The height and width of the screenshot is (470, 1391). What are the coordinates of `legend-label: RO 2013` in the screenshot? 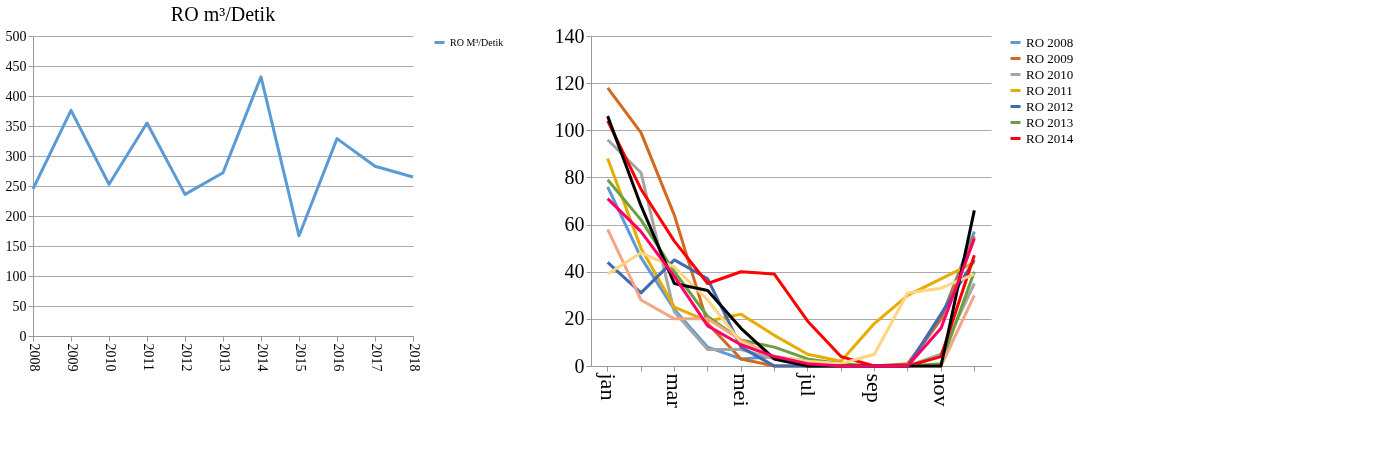 It's located at (1050, 122).